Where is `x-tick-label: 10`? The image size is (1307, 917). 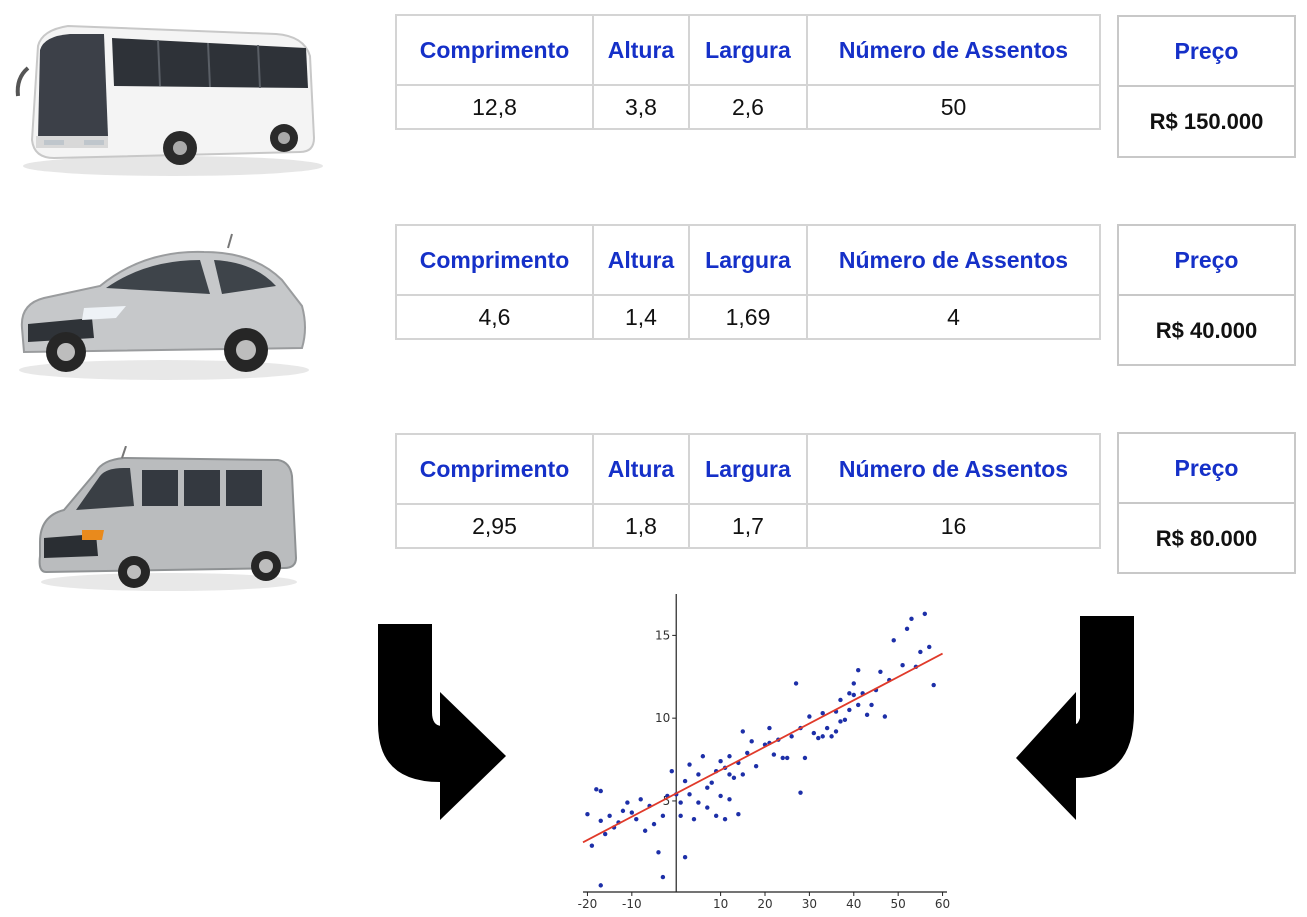 x-tick-label: 10 is located at coordinates (720, 904).